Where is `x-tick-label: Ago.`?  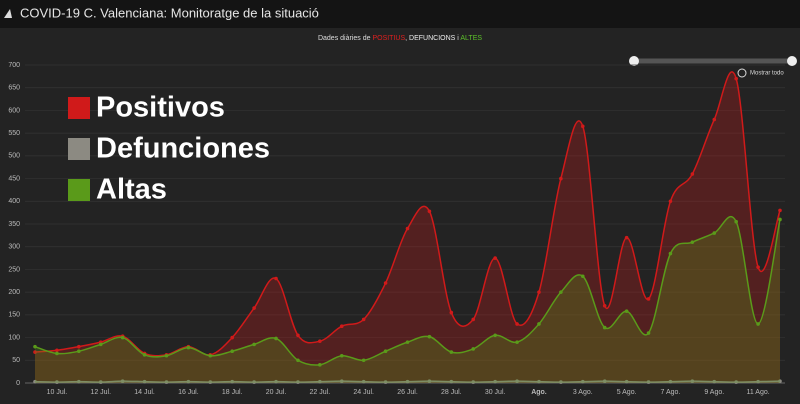 x-tick-label: Ago. is located at coordinates (539, 392).